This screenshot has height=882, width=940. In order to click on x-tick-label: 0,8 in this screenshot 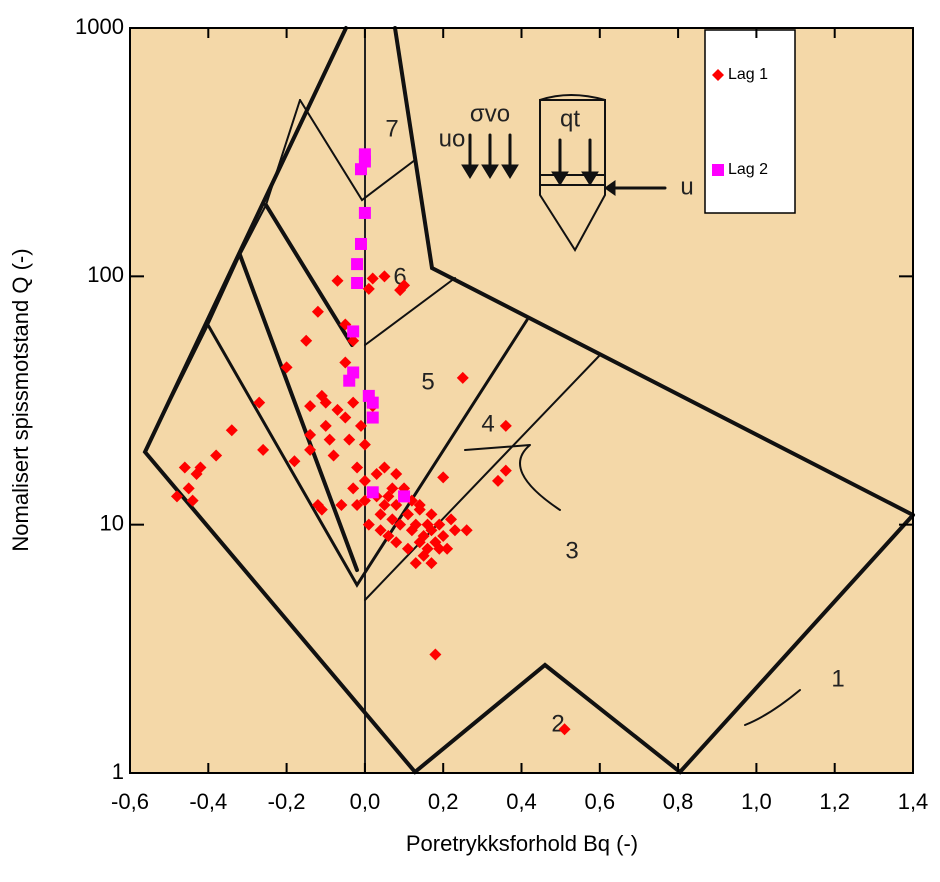, I will do `click(678, 801)`.